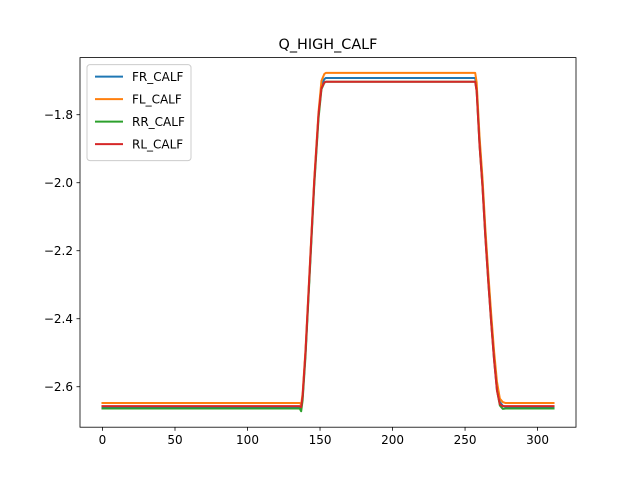 The height and width of the screenshot is (480, 640). I want to click on x-tick-label: 300, so click(537, 440).